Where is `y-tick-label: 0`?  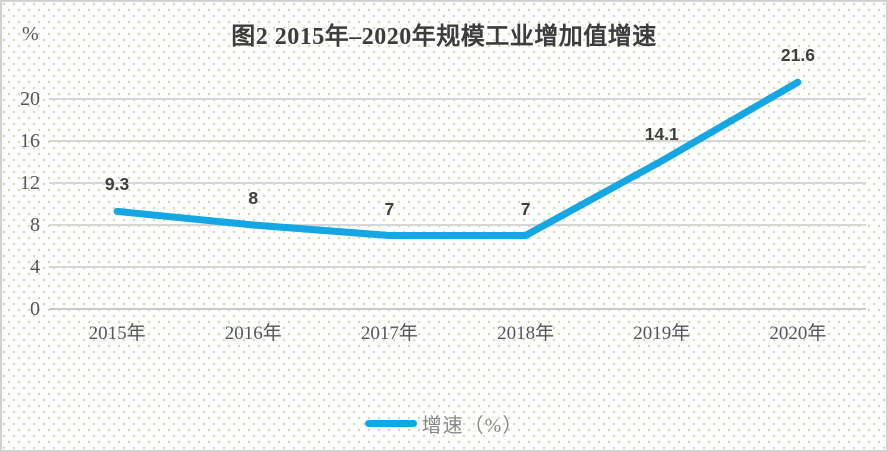
y-tick-label: 0 is located at coordinates (35, 309).